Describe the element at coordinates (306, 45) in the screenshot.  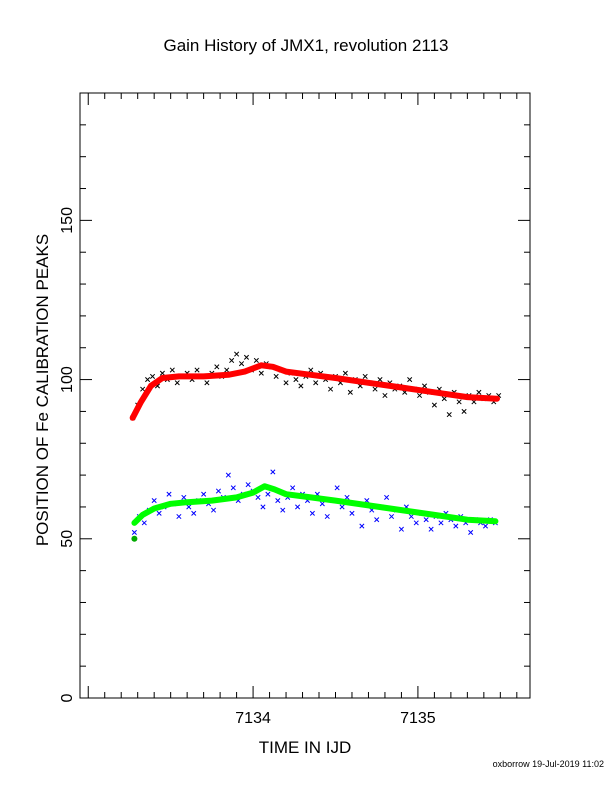
I see `chart-title: Gain History of JMX1, revolution 2113` at that location.